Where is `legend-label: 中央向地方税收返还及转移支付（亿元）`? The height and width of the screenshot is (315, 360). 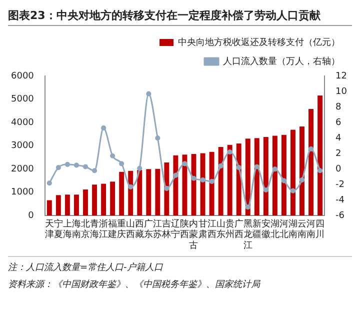 legend-label: 中央向地方税收返还及转移支付（亿元） is located at coordinates (259, 42).